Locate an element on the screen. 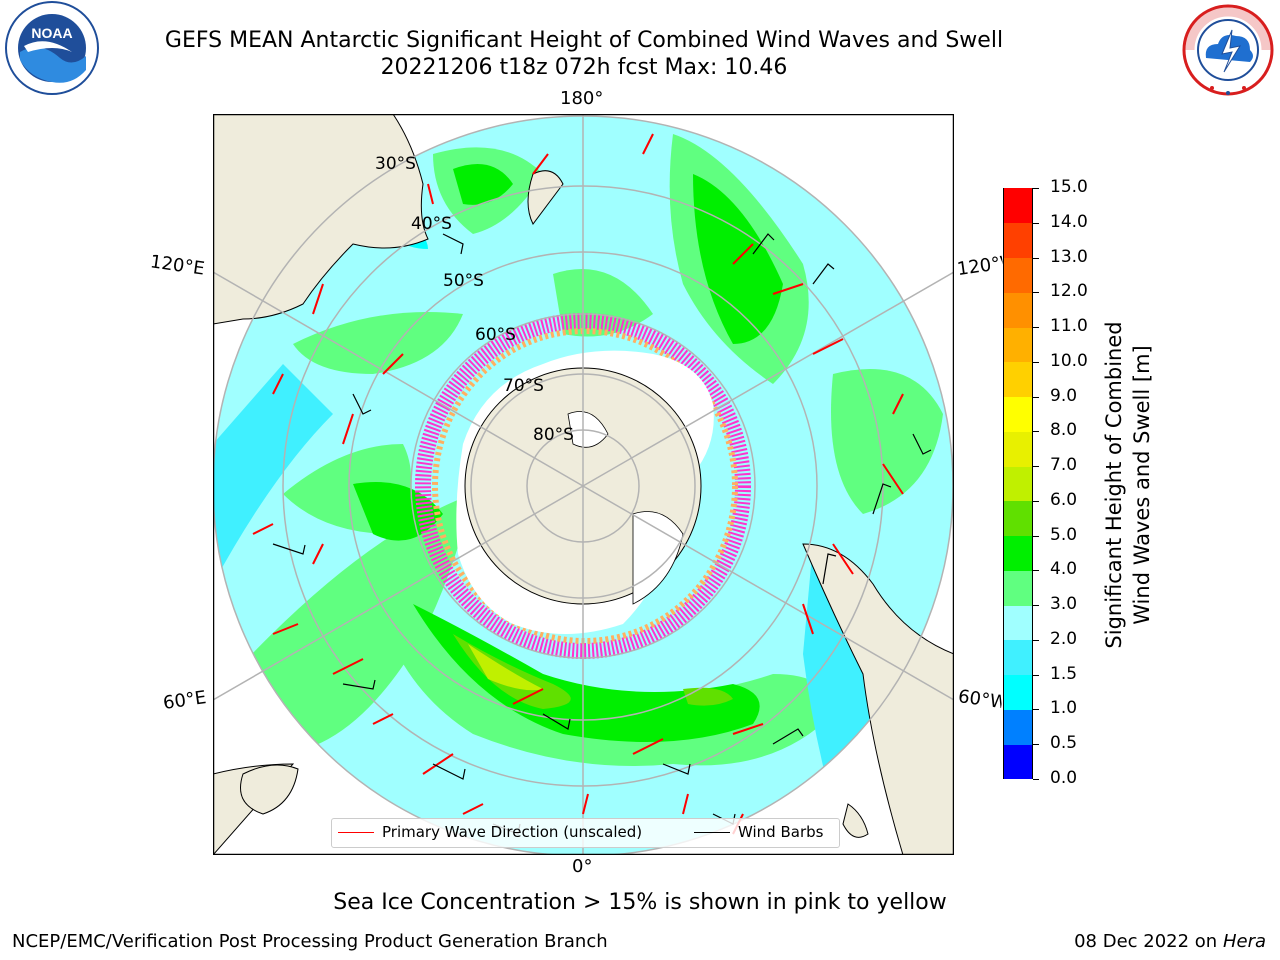 The image size is (1280, 960). lon-label-0: 0° is located at coordinates (582, 866).